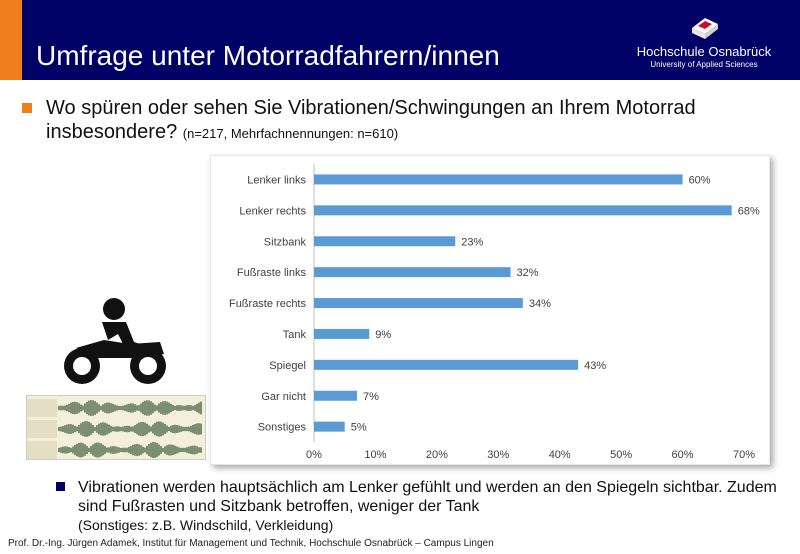 The width and height of the screenshot is (800, 554). I want to click on data-label: 60%, so click(700, 180).